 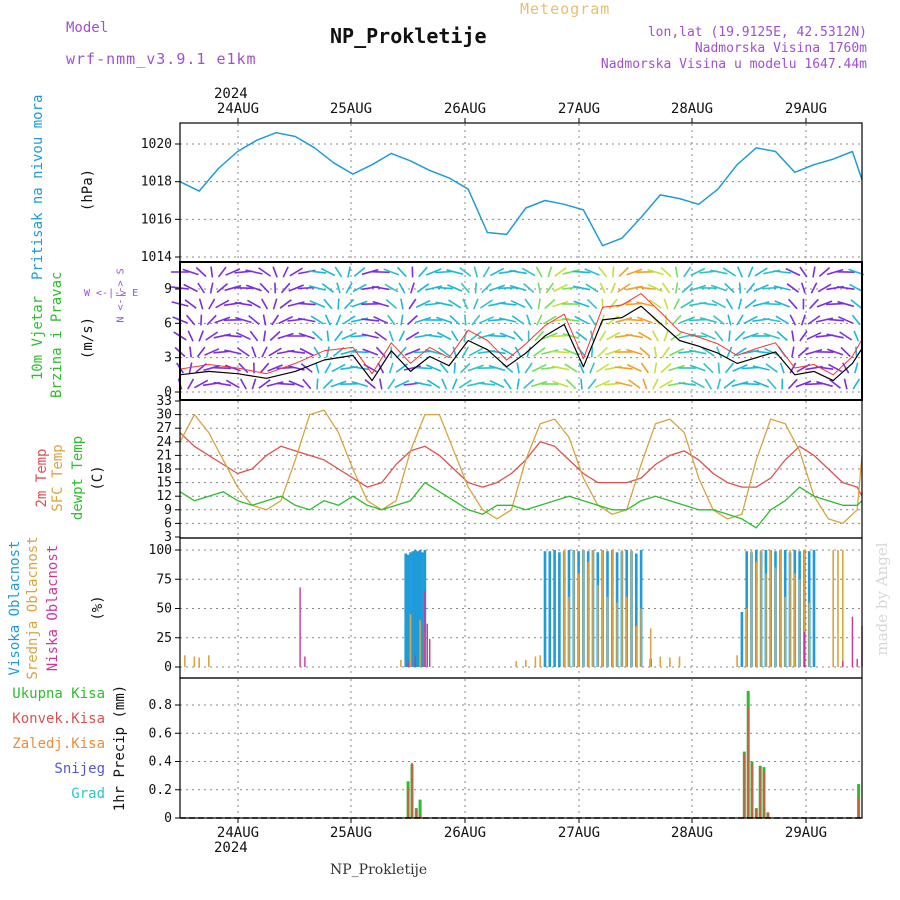 I want to click on wind-compass-ew: W <-|-> E, so click(x=111, y=293).